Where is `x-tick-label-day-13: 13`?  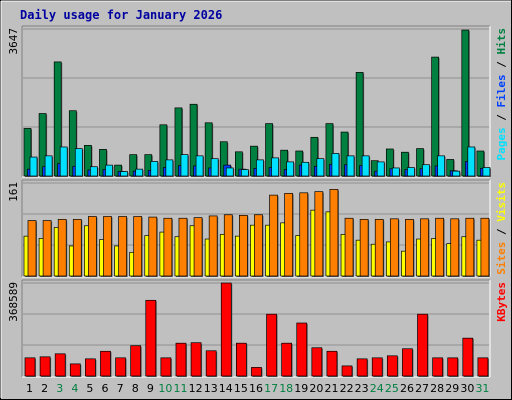 x-tick-label-day-13: 13 is located at coordinates (211, 388).